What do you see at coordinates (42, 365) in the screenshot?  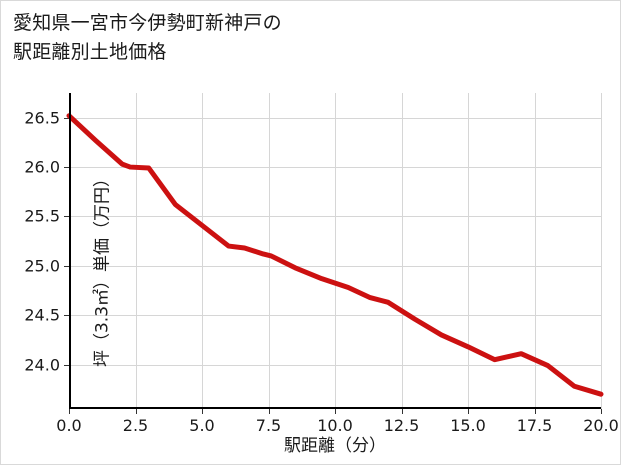 I see `y-tick-label: 24.0` at bounding box center [42, 365].